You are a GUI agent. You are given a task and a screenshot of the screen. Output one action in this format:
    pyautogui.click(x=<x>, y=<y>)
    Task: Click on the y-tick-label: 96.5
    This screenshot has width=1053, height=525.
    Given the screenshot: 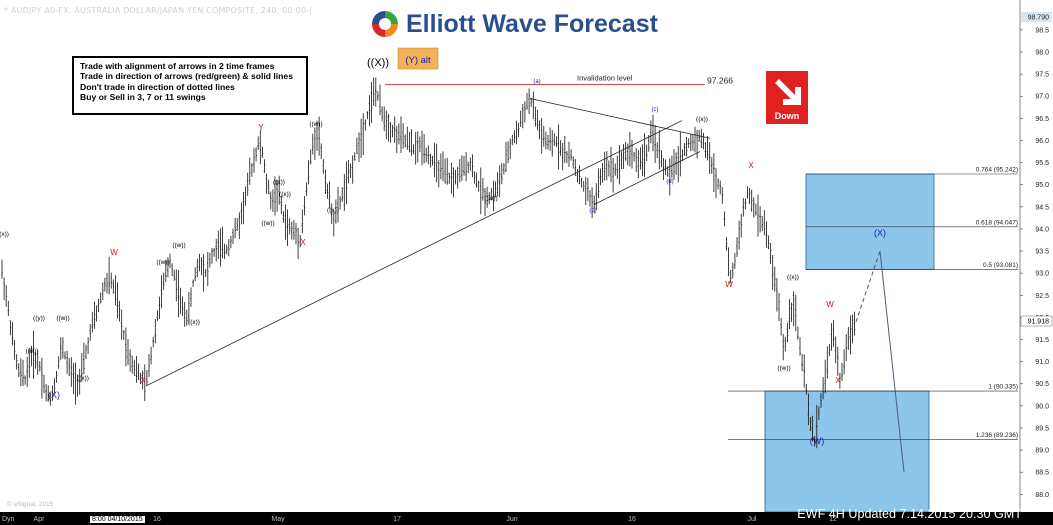 What is the action you would take?
    pyautogui.click(x=1042, y=119)
    